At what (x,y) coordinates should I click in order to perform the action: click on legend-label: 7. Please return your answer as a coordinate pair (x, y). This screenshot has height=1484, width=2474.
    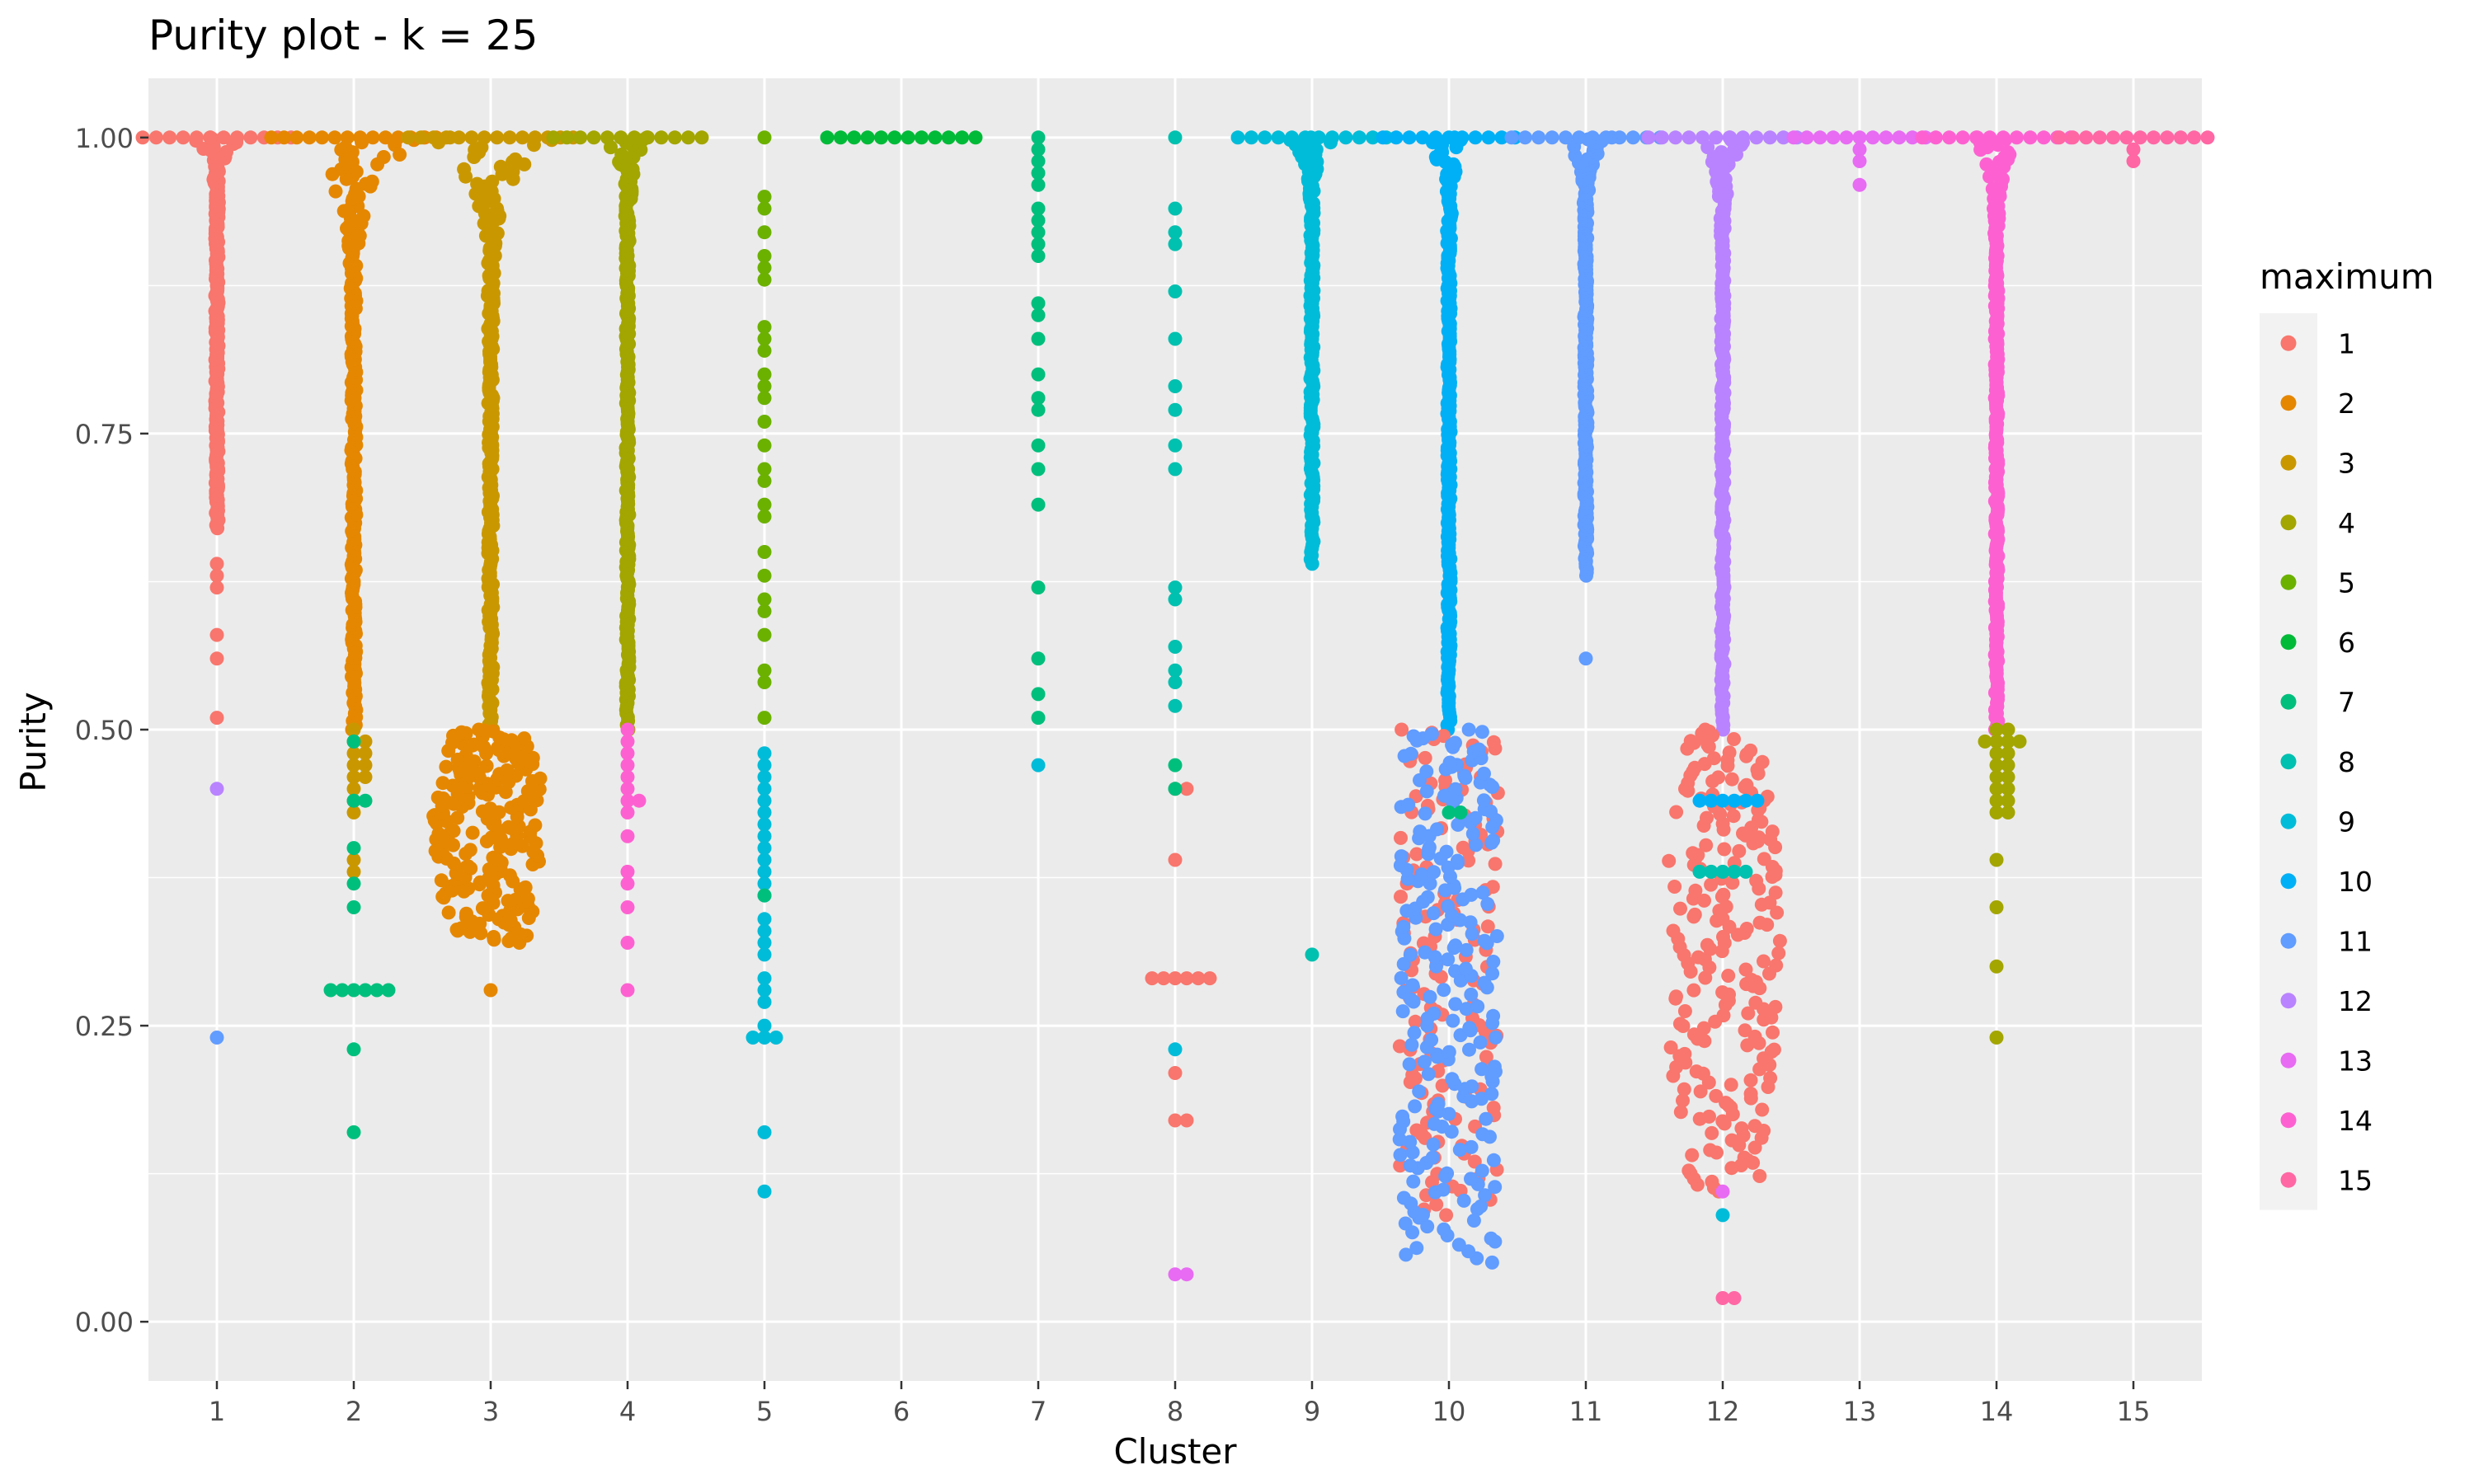
    Looking at the image, I should click on (2346, 702).